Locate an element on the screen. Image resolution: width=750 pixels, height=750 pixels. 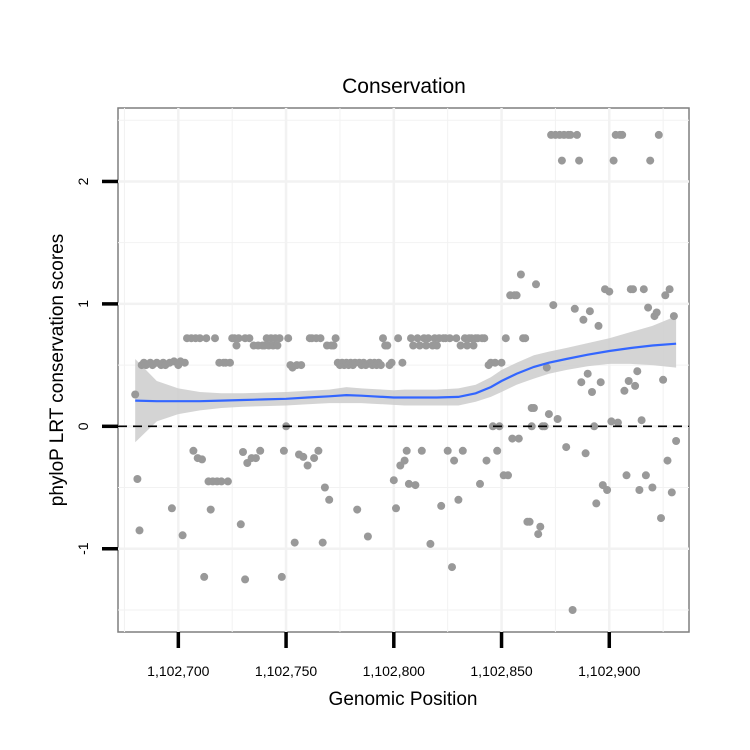
smooth-line-group is located at coordinates (406, 372).